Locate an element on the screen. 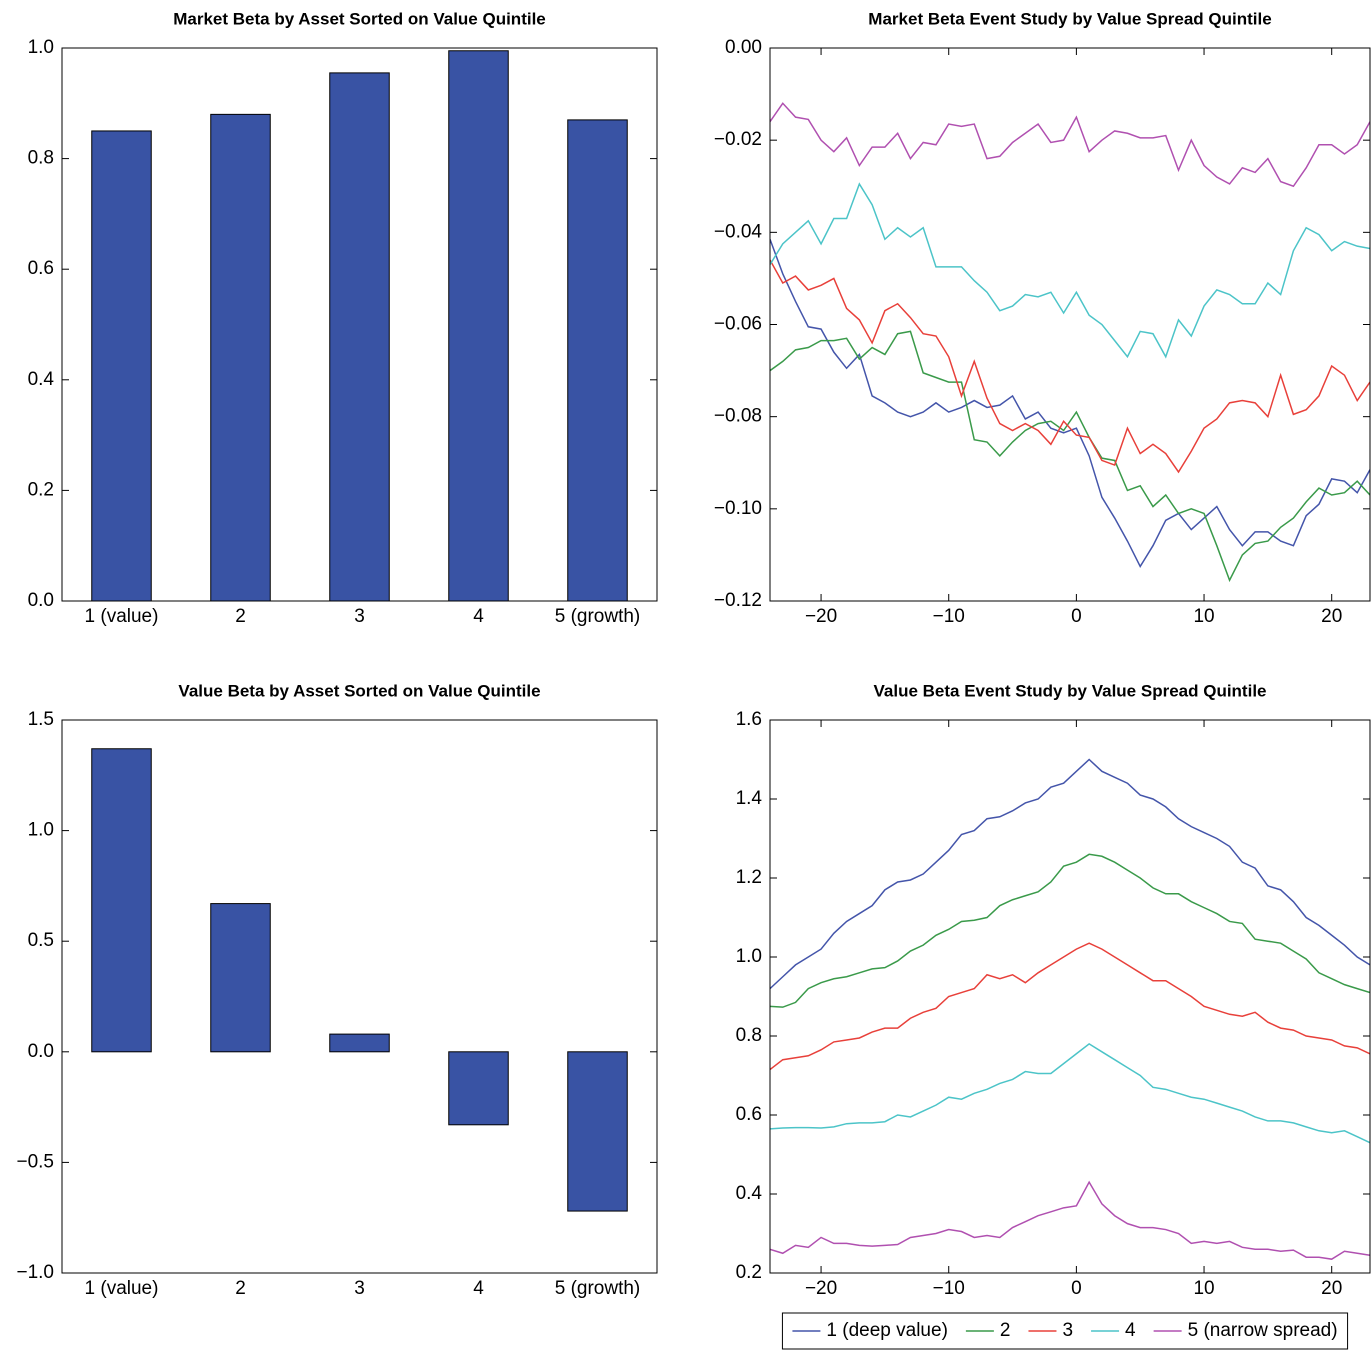 This screenshot has width=1372, height=1353. y-tick-label: −1.0 is located at coordinates (35, 1272).